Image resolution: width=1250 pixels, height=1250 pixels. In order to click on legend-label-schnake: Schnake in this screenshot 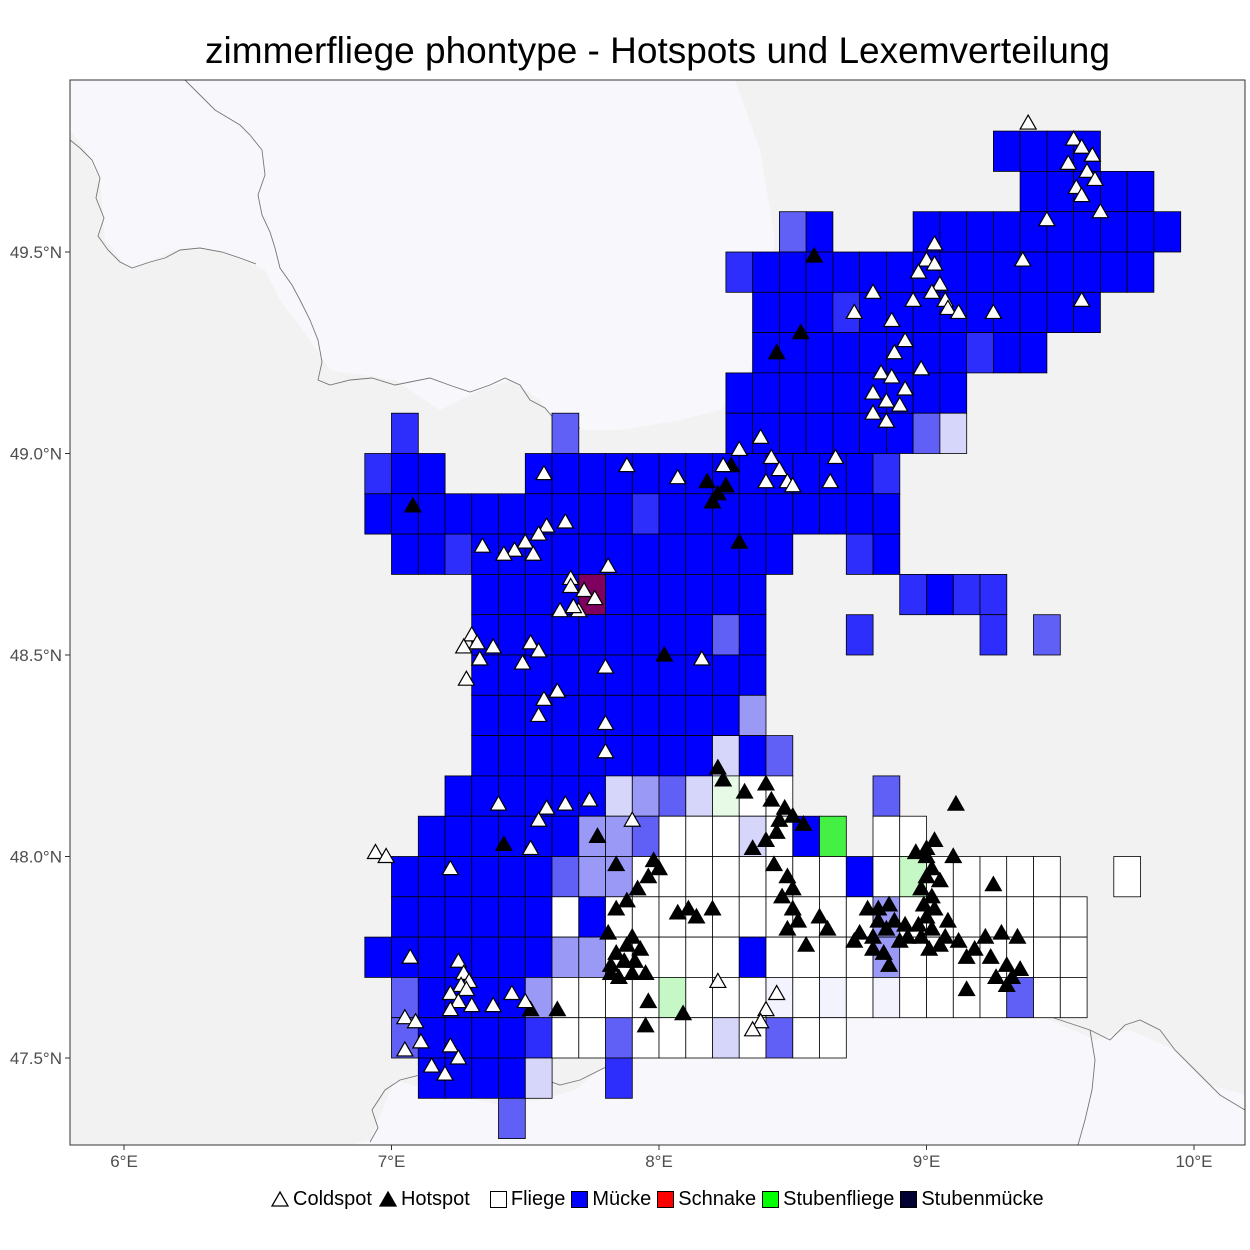, I will do `click(717, 1198)`.